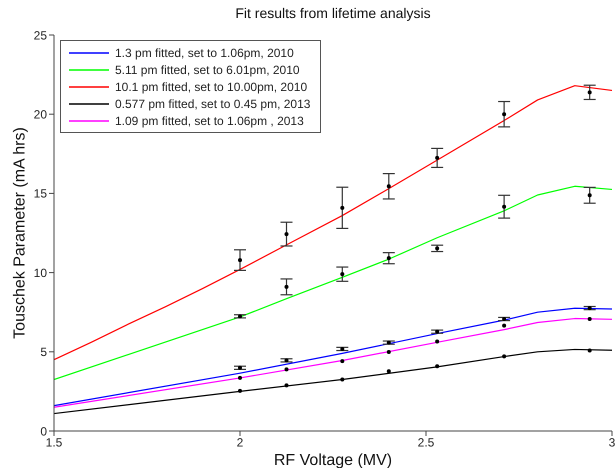  What do you see at coordinates (426, 443) in the screenshot?
I see `x-tick-label: 2.5` at bounding box center [426, 443].